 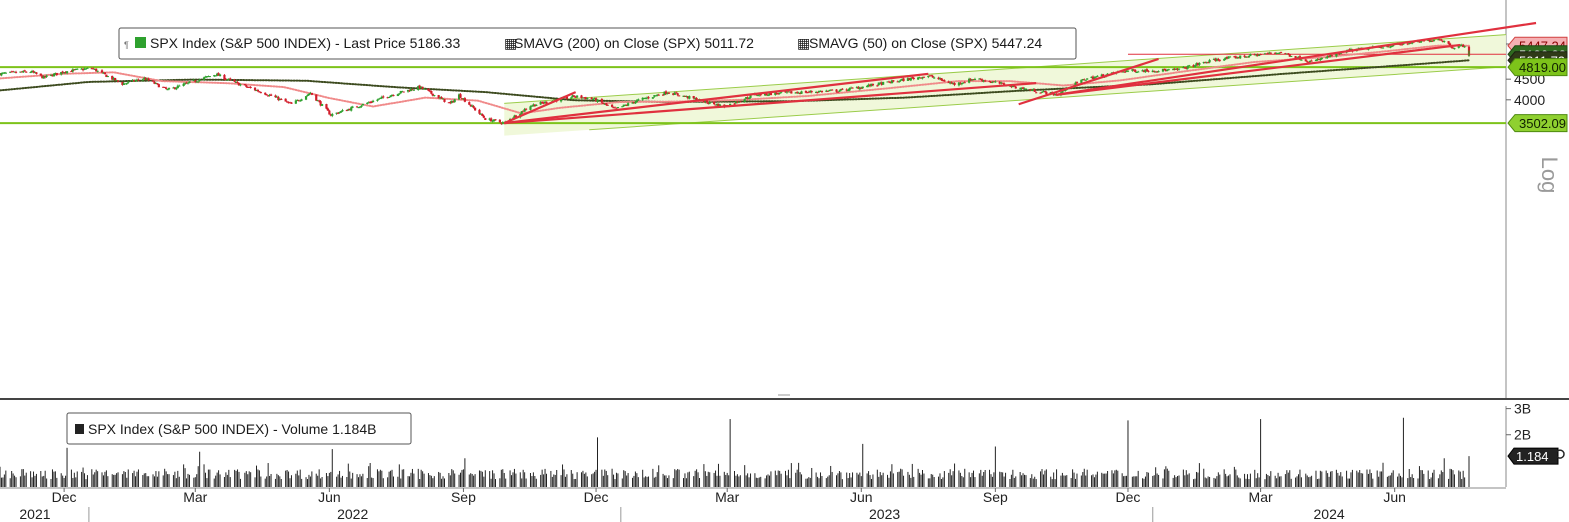 I want to click on volume-y-tick-label: 2B, so click(x=1522, y=435).